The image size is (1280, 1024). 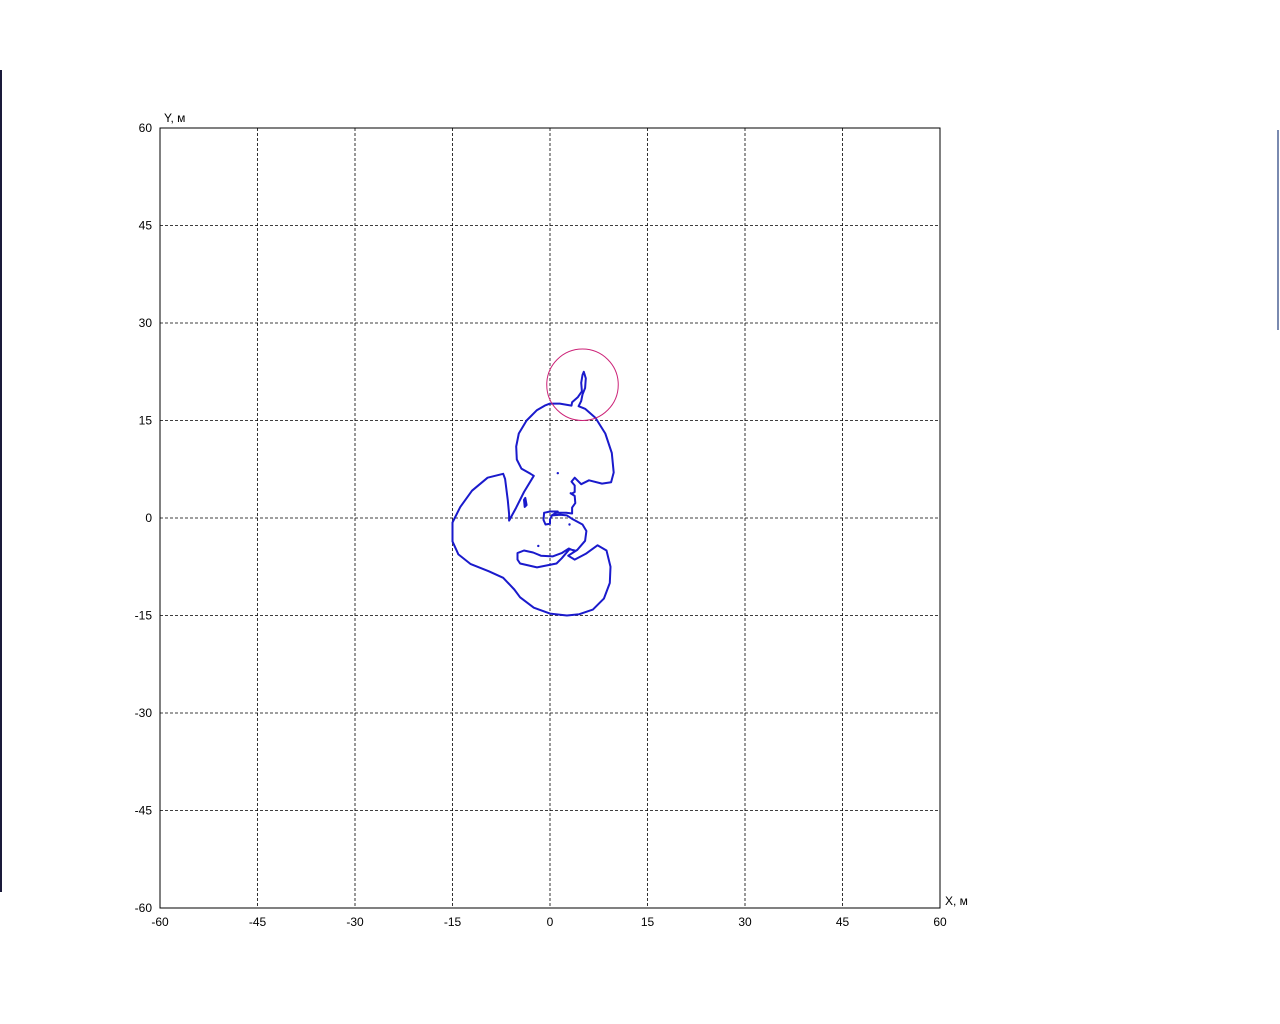 I want to click on y-tick-label: -45, so click(x=144, y=811).